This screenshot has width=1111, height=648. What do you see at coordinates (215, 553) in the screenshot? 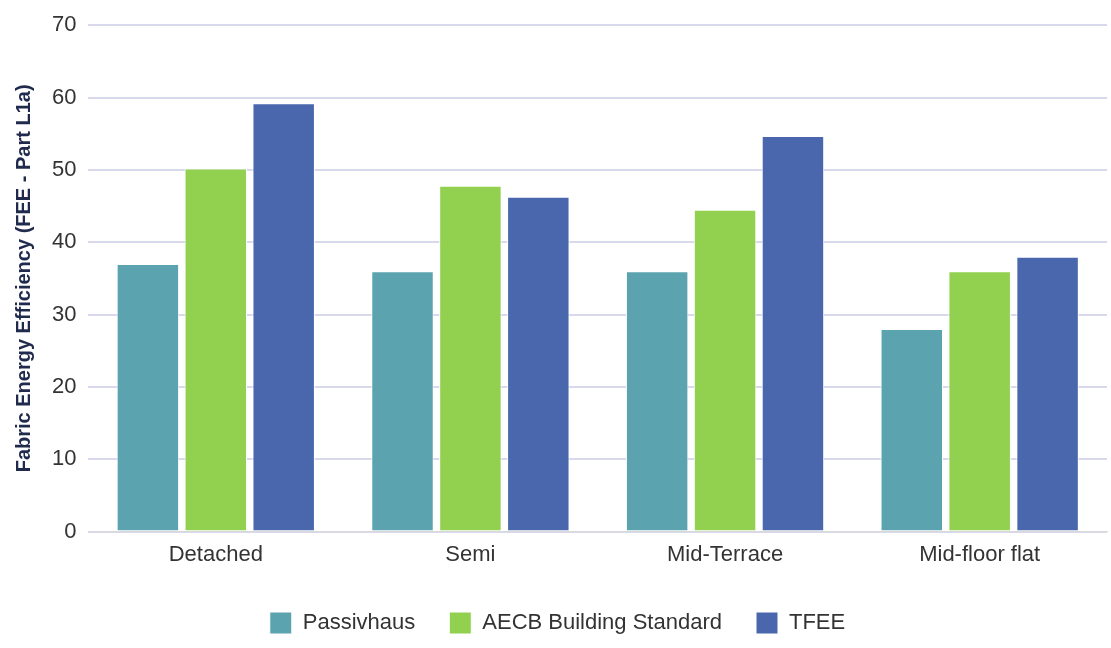
I see `x-tick-label: Detached` at bounding box center [215, 553].